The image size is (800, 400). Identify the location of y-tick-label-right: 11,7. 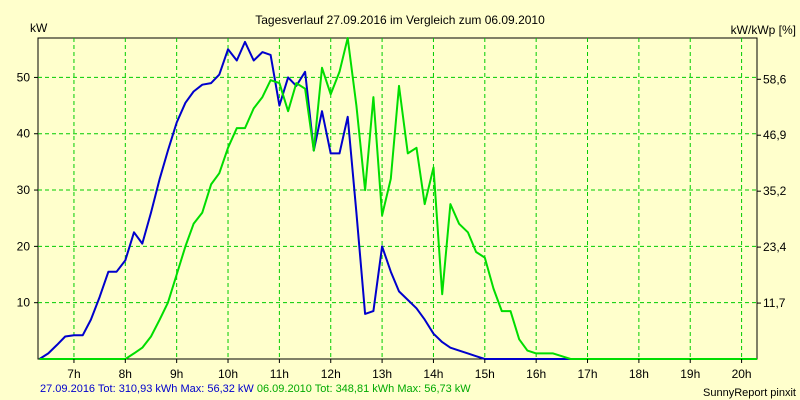
(774, 303).